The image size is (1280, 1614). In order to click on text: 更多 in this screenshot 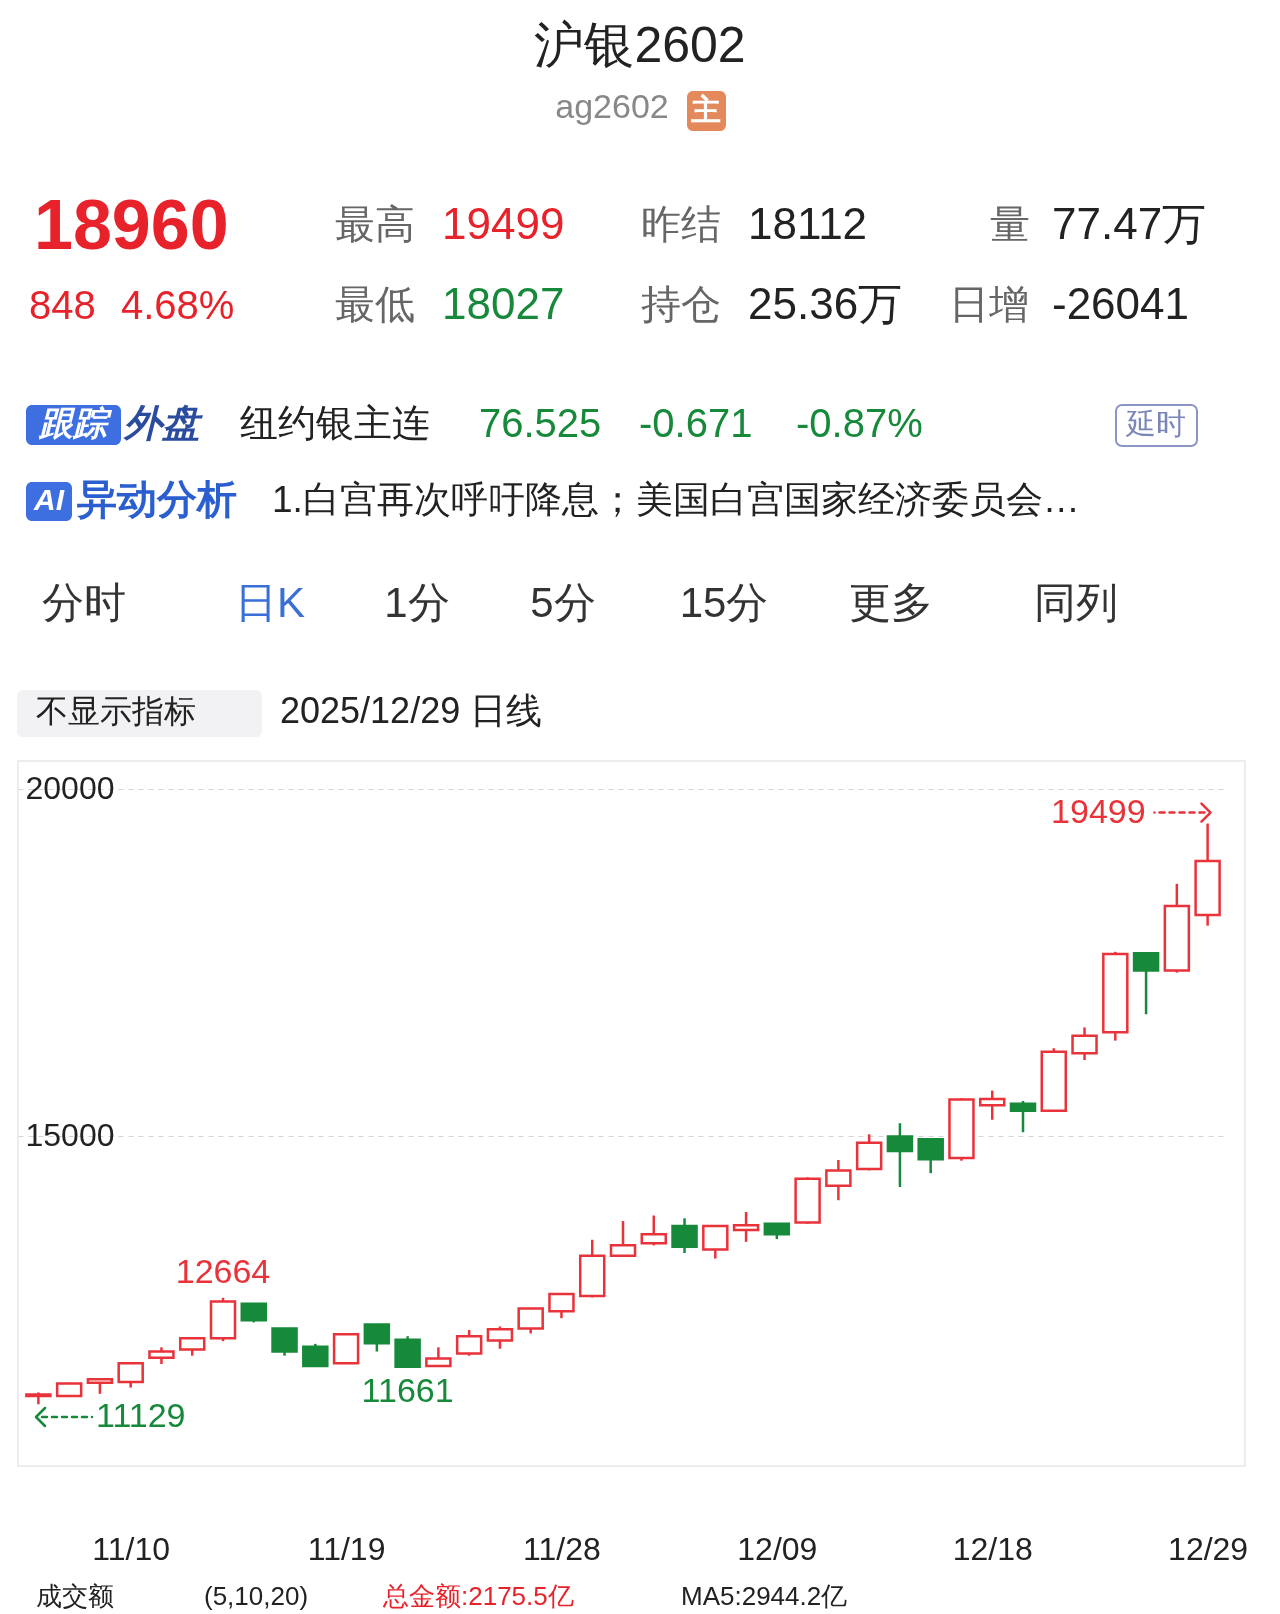, I will do `click(891, 602)`.